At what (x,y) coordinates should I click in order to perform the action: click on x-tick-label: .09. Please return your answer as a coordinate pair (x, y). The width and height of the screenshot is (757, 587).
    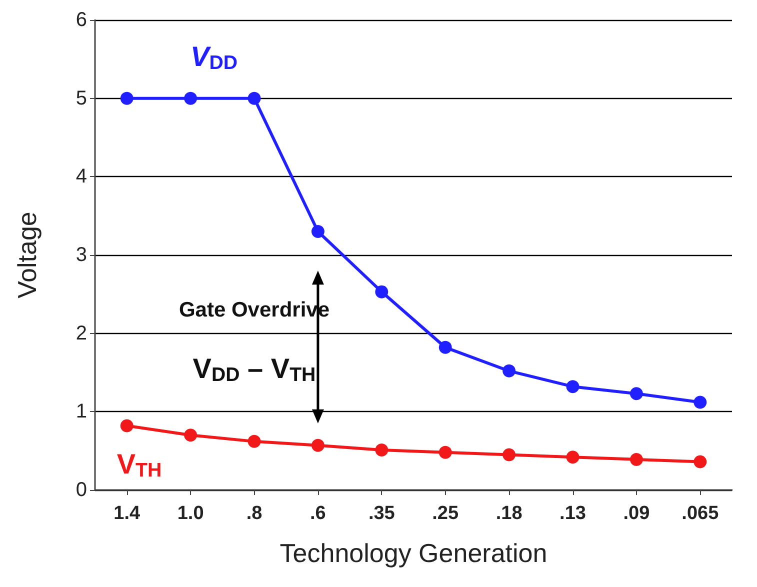
    Looking at the image, I should click on (636, 513).